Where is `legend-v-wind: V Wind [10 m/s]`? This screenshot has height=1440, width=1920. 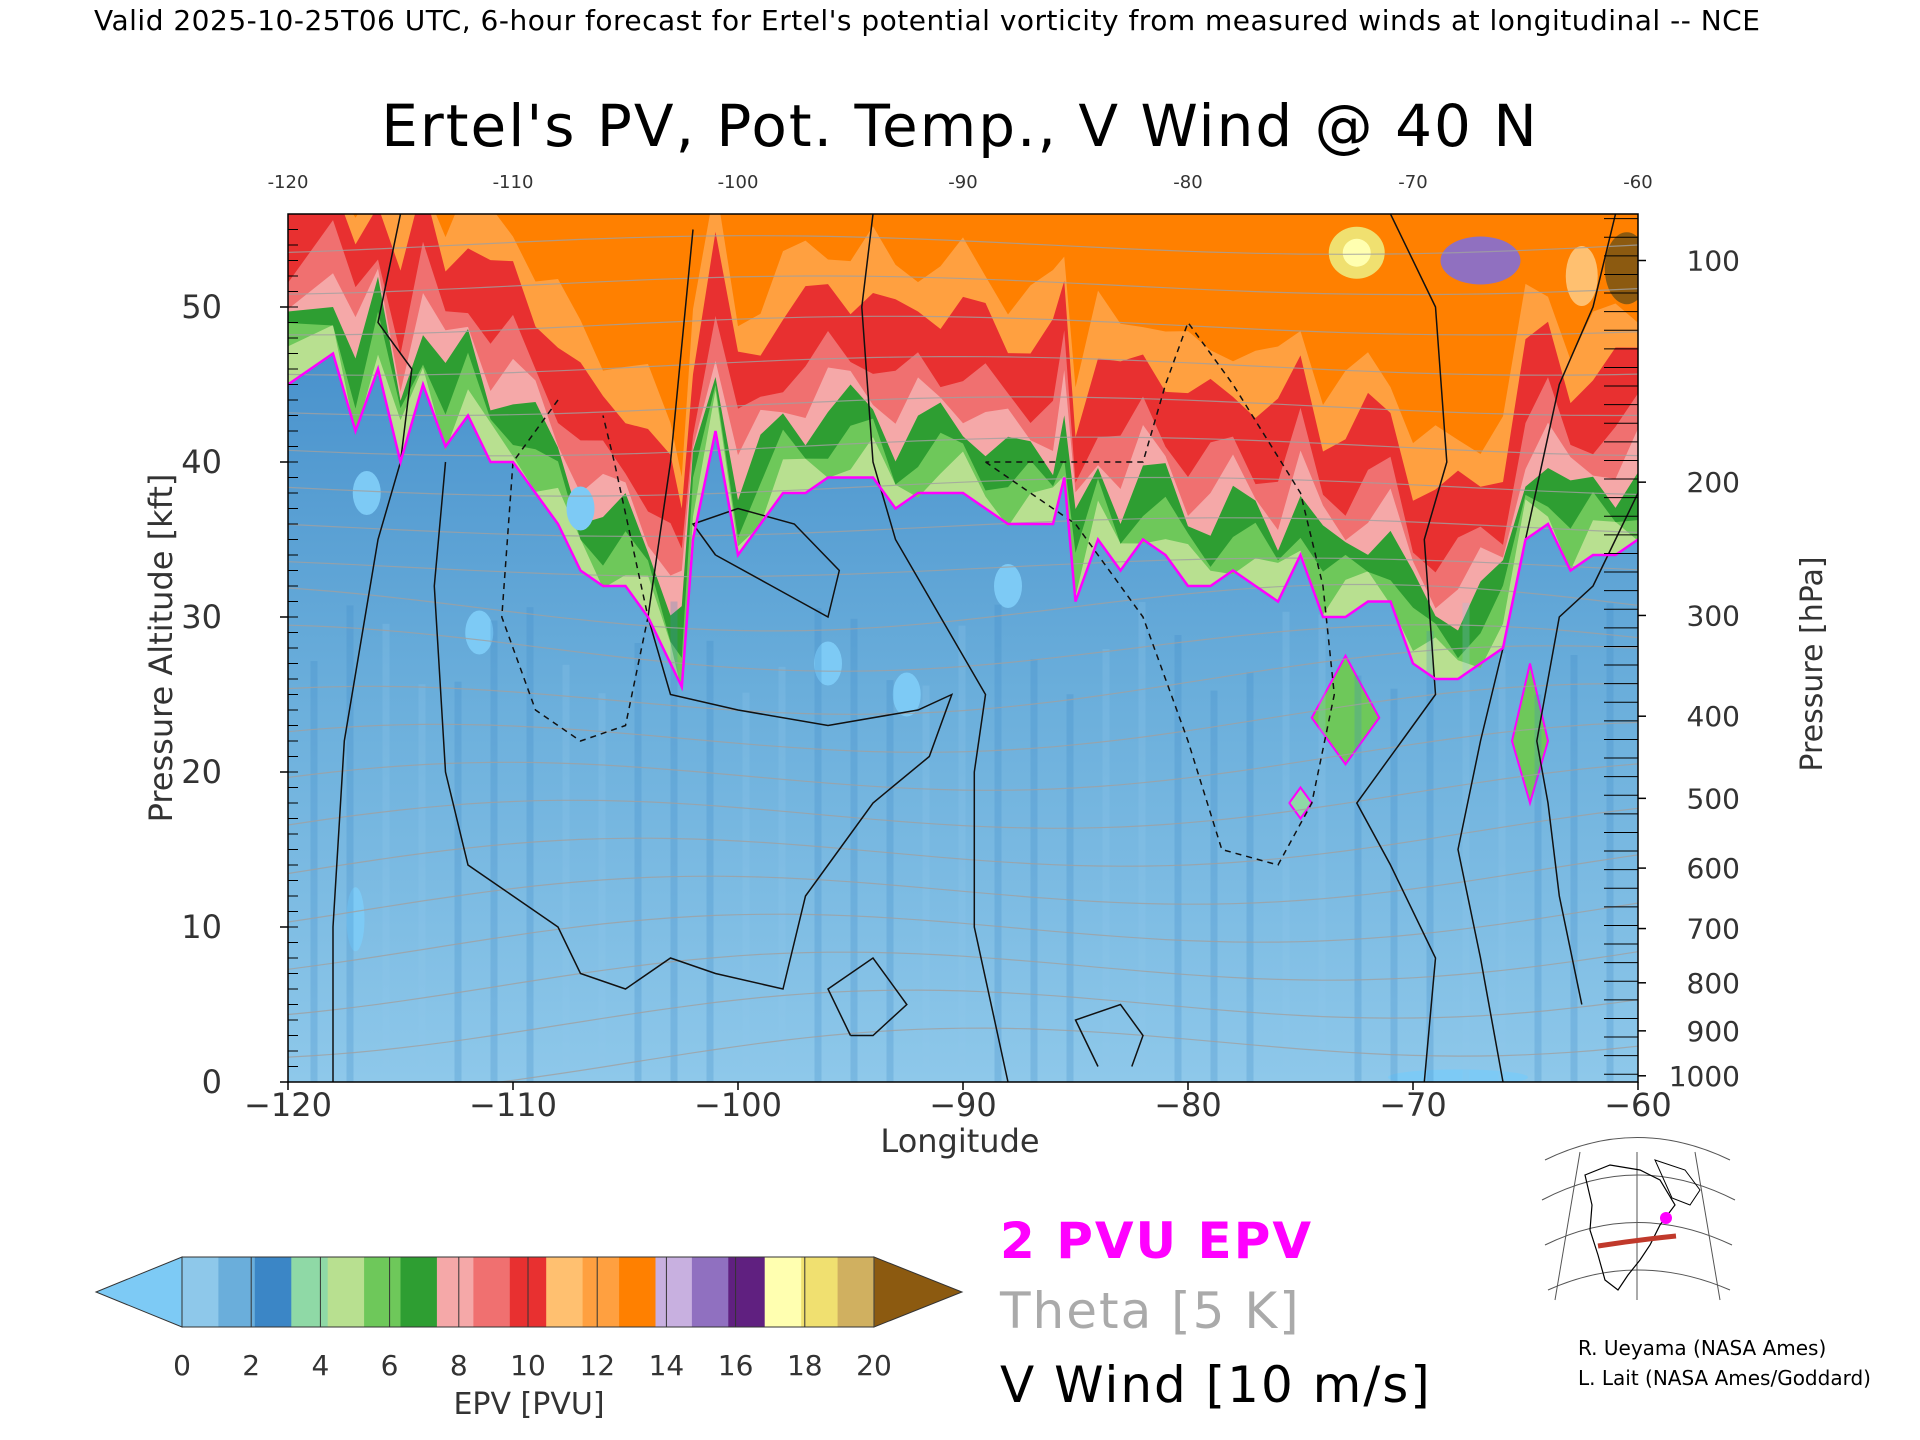
legend-v-wind: V Wind [10 m/s] is located at coordinates (1216, 1385).